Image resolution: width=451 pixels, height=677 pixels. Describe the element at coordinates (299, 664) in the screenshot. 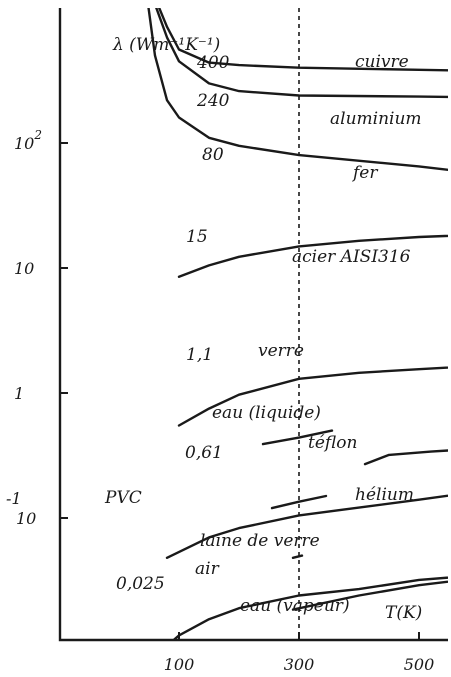

I see `x-tick-label: 300` at that location.